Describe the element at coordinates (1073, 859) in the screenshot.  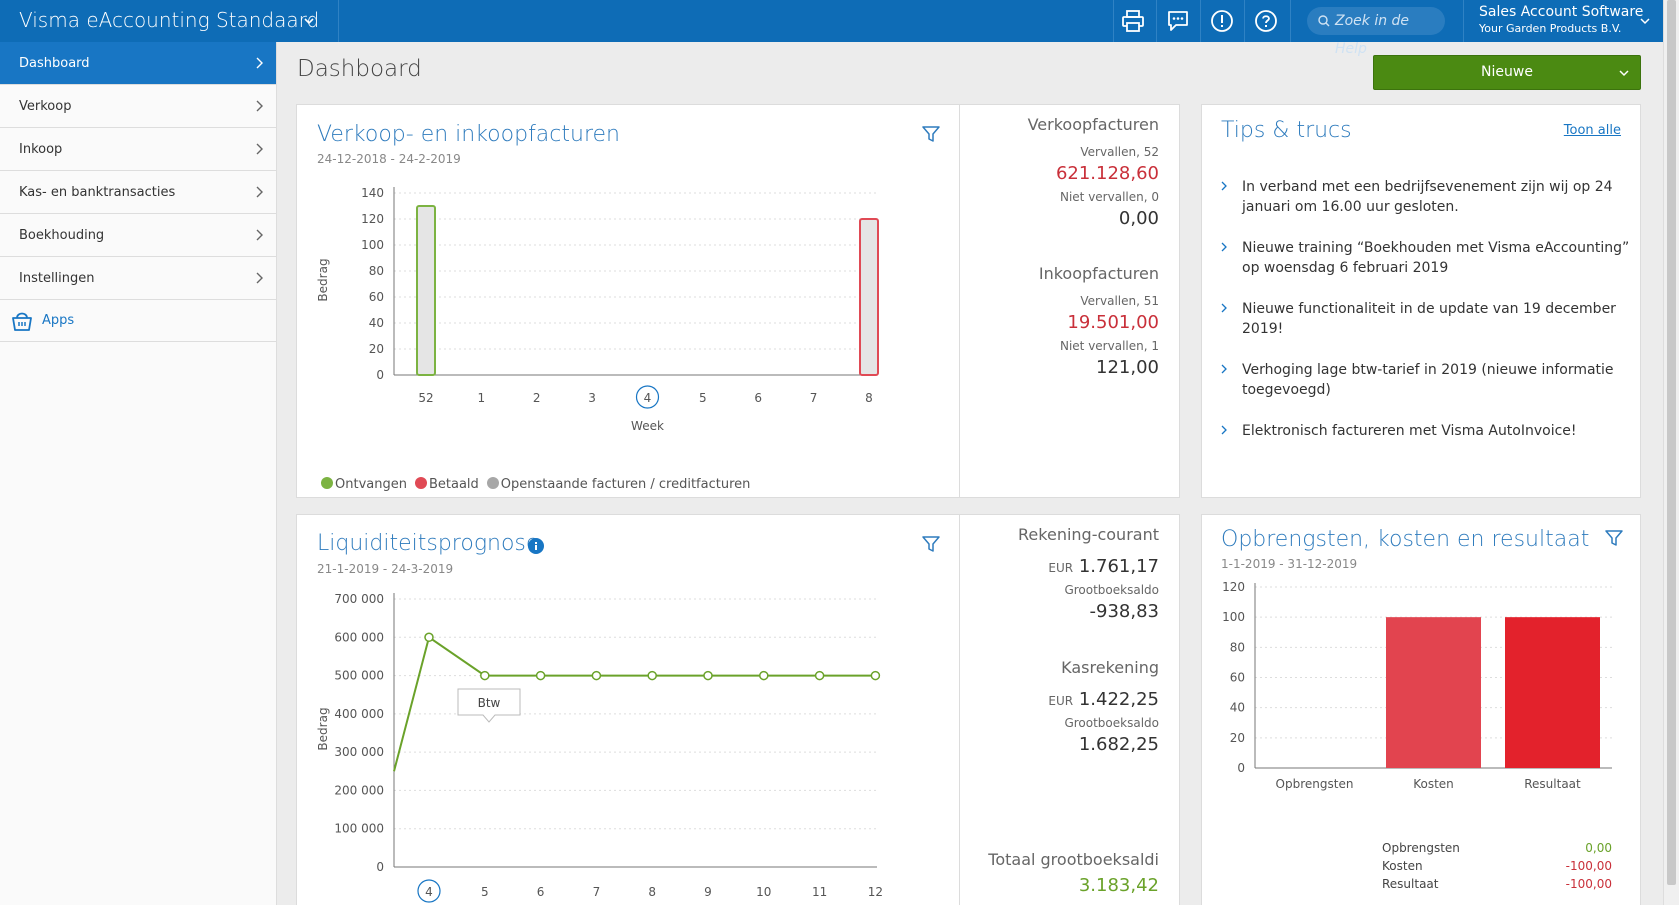
I see `total-label: Totaal grootboeksaldi` at that location.